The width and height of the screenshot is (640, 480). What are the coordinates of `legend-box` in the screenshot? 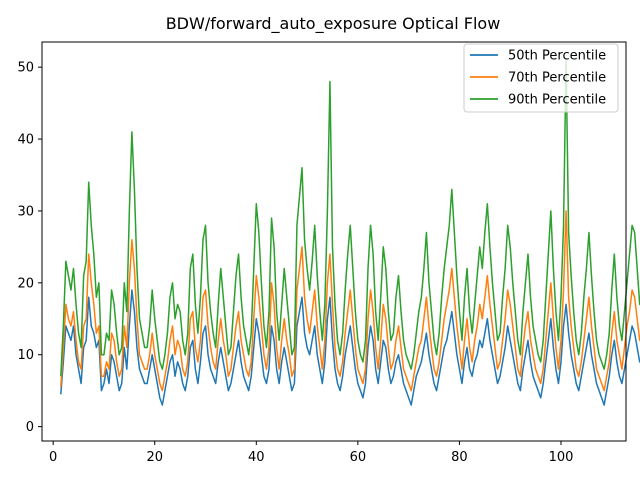 It's located at (541, 78).